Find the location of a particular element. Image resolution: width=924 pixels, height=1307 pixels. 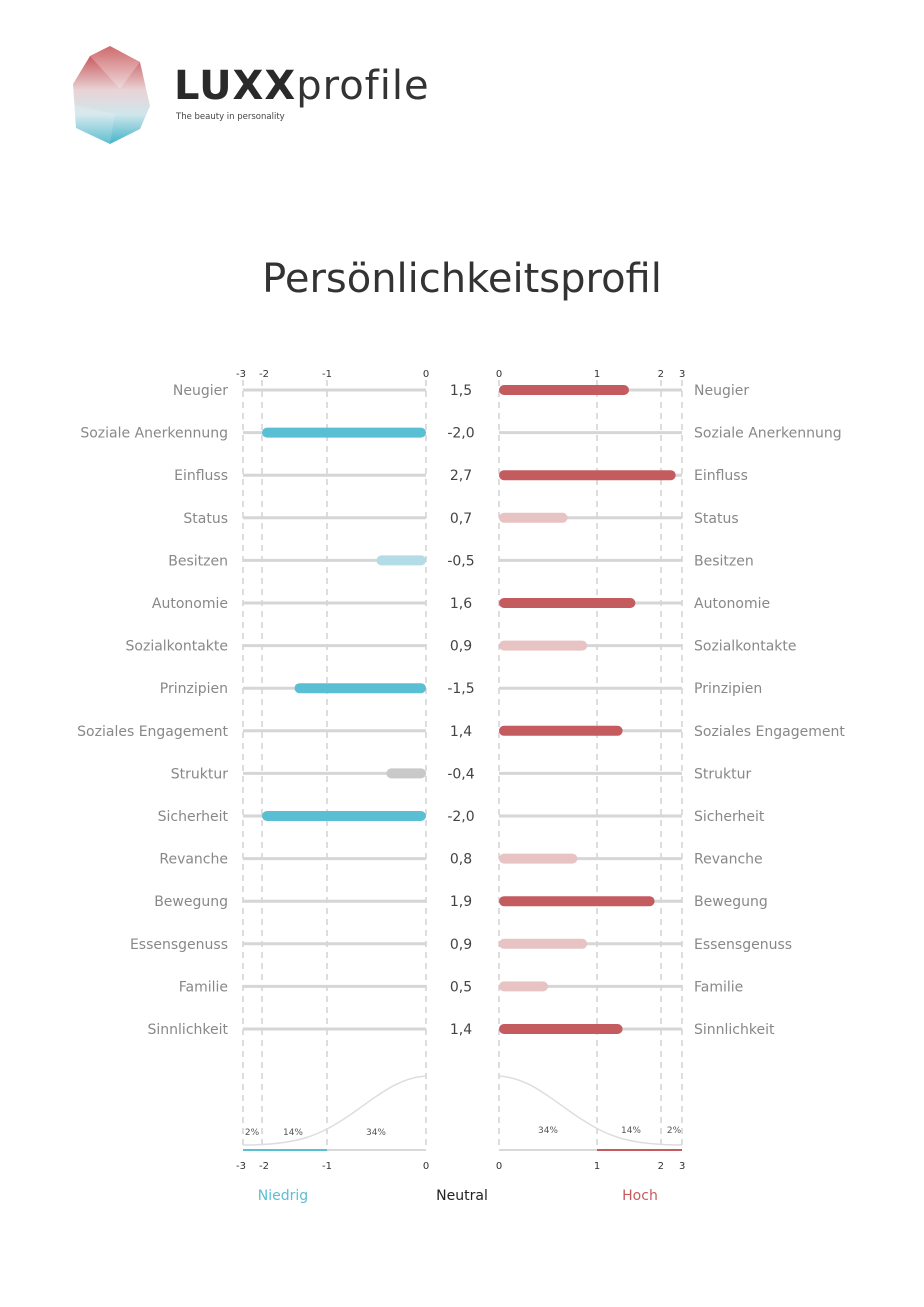

left-distribution-curve is located at coordinates (334, 1110).